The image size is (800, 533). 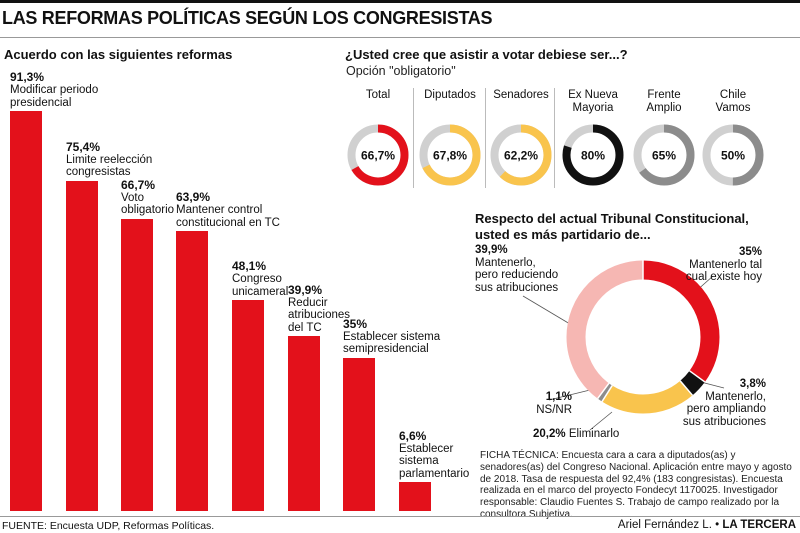 I want to click on tc-slice-name: Mantenerlo tal cual existe hoy, so click(x=723, y=271).